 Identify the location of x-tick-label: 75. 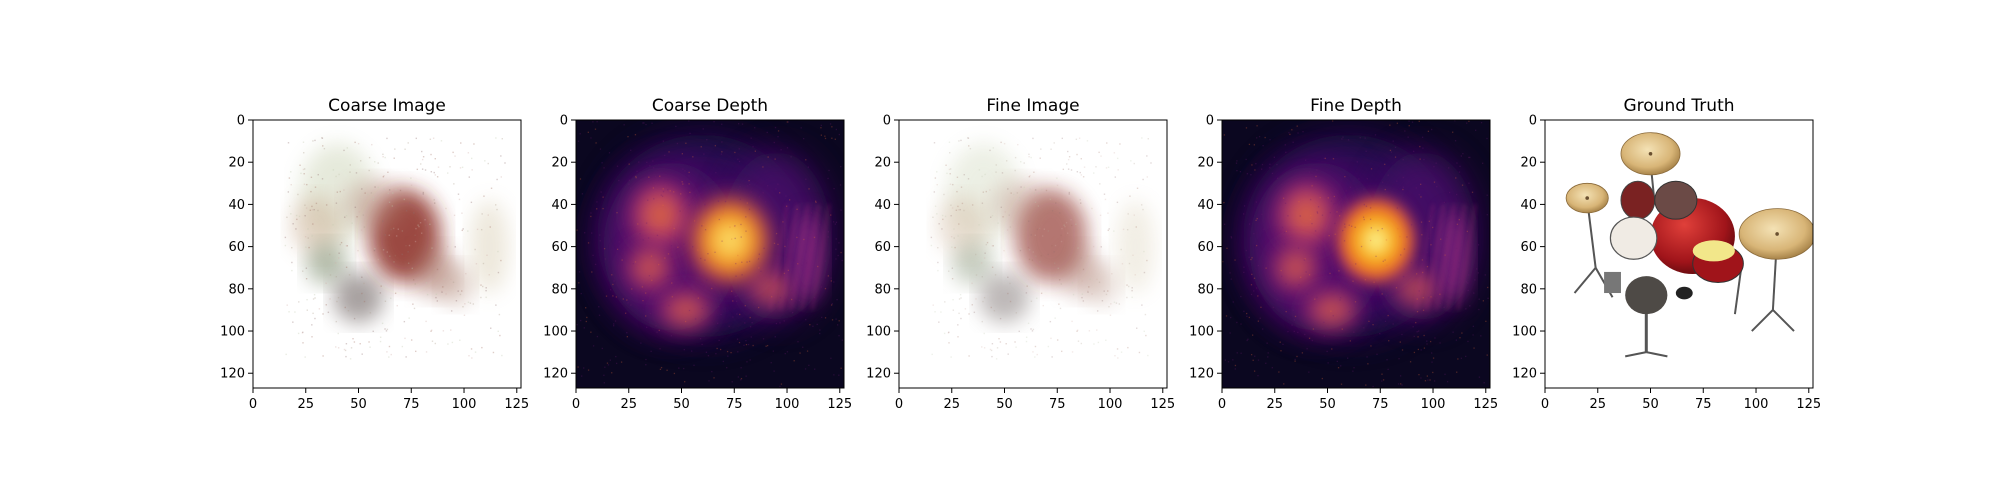
(734, 404).